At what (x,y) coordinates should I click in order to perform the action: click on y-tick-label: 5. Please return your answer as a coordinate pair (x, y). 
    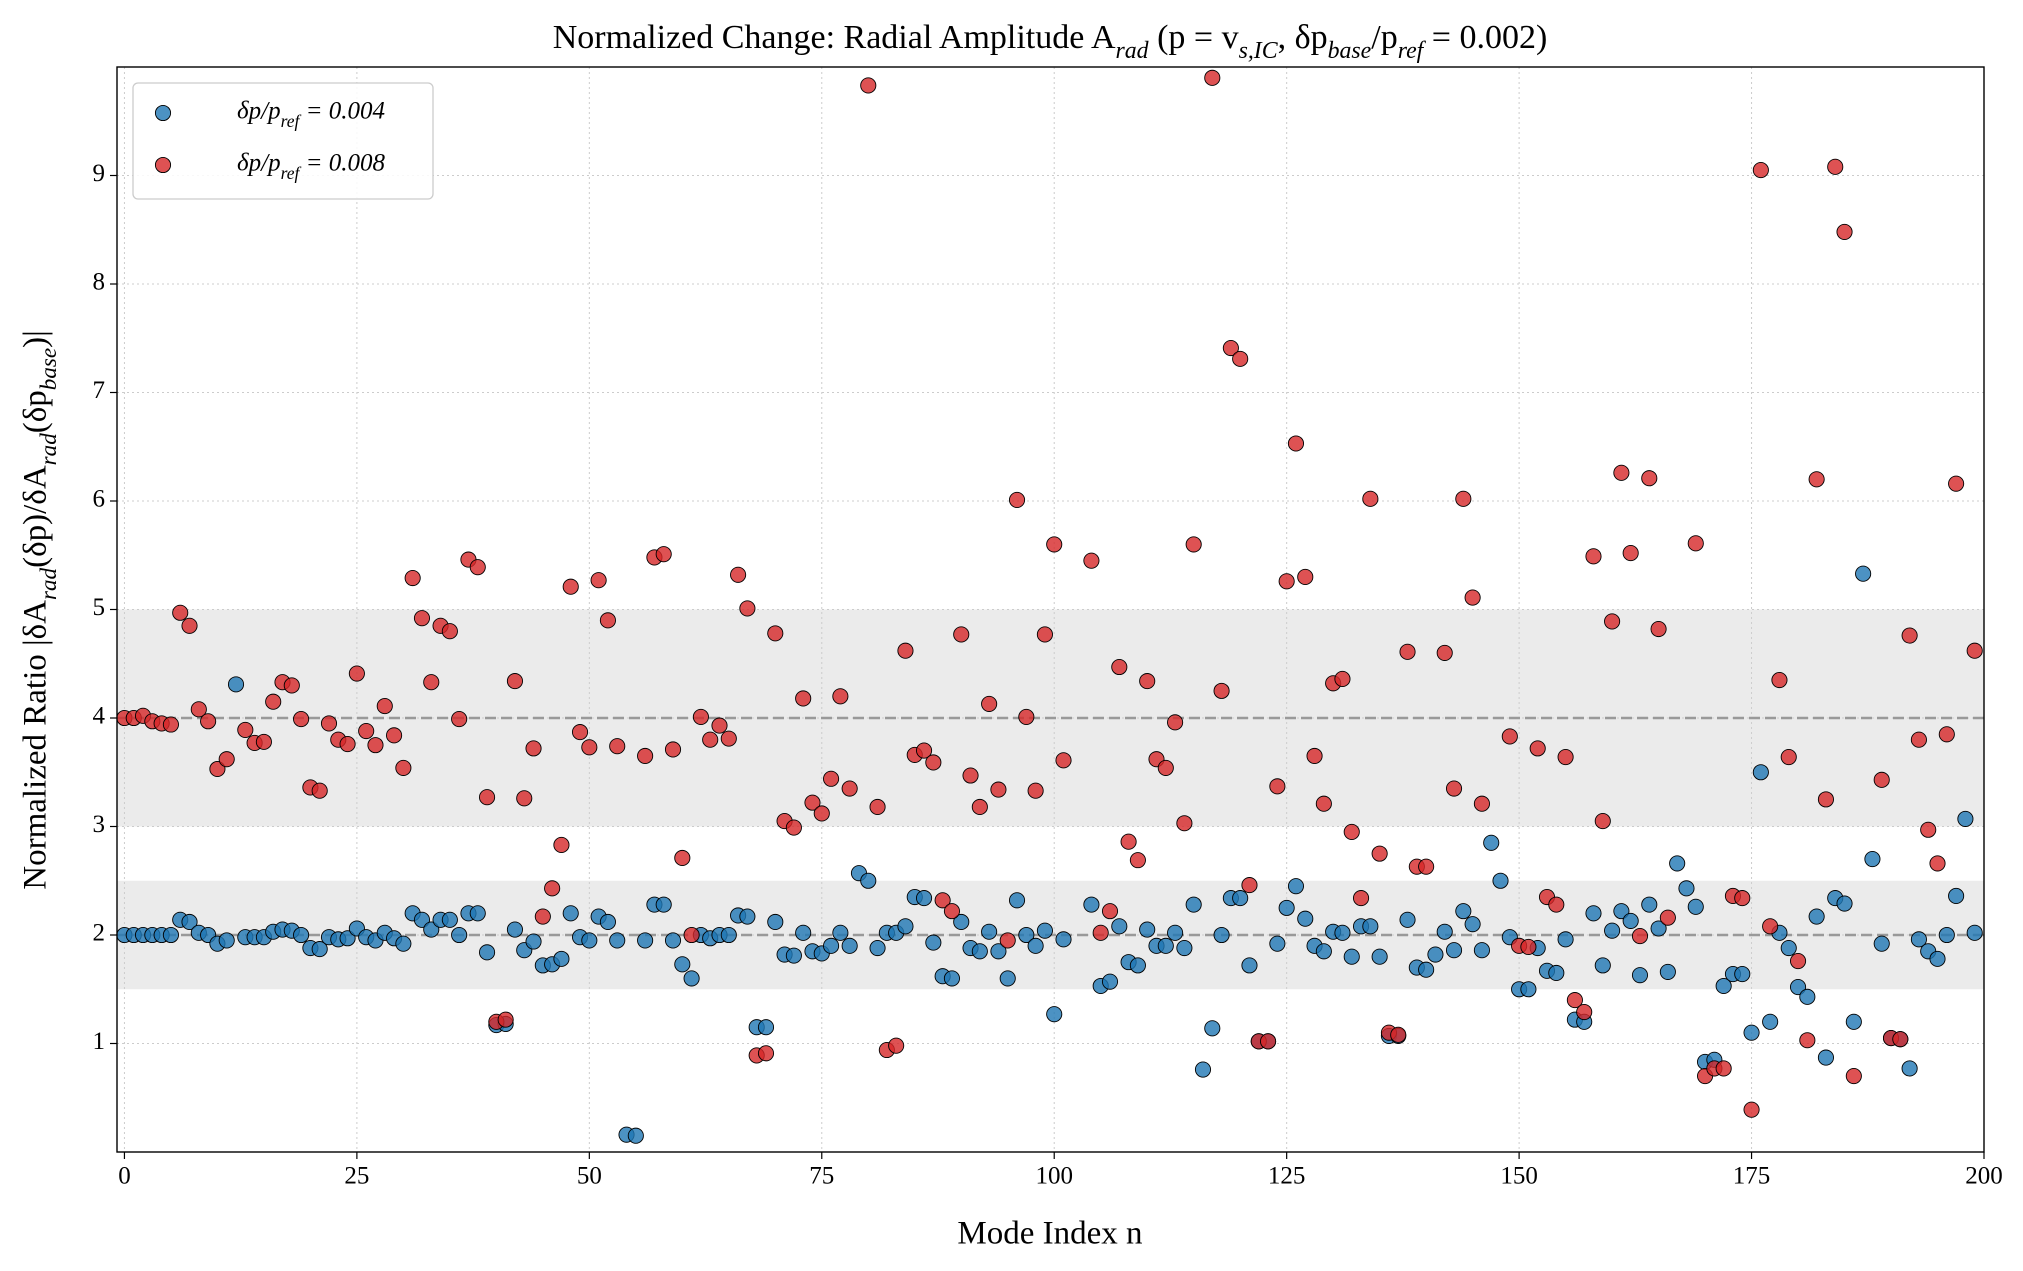
    Looking at the image, I should click on (99, 607).